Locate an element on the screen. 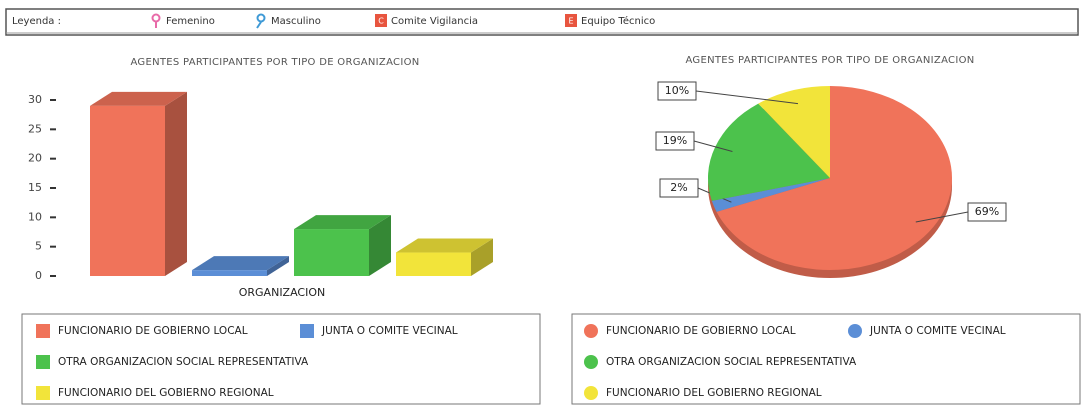 Image resolution: width=1084 pixels, height=405 pixels. x-axis-label: ORGANIZACION is located at coordinates (282, 292).